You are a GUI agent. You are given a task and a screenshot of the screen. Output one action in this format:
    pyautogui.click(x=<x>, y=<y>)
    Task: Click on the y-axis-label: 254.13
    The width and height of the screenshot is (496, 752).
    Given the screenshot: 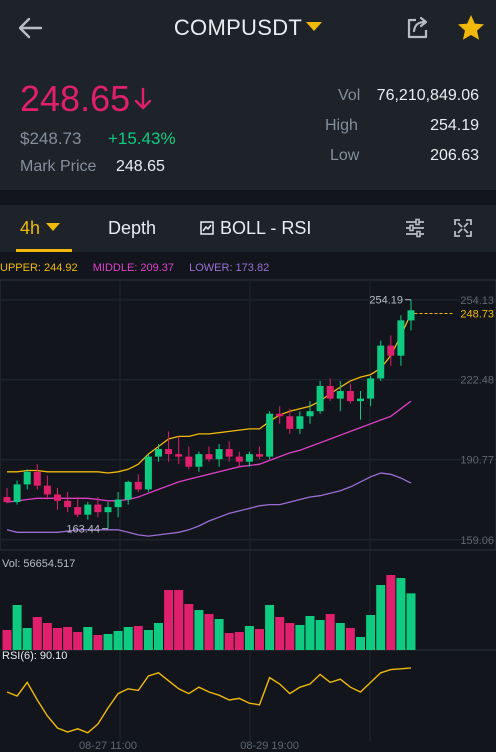 What is the action you would take?
    pyautogui.click(x=477, y=301)
    